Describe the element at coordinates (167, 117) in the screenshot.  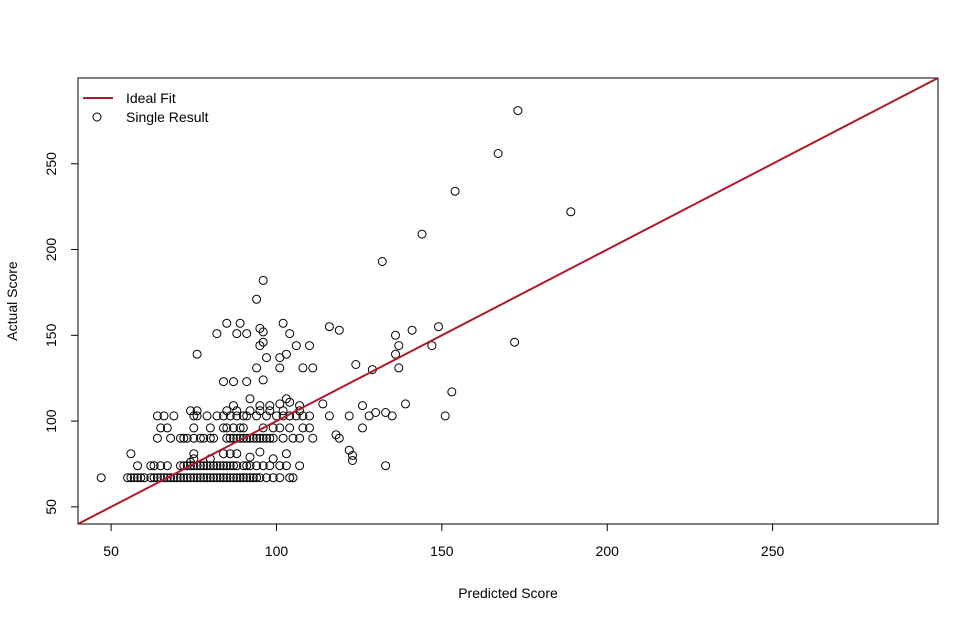
I see `legend-single-result-label: Single Result` at that location.